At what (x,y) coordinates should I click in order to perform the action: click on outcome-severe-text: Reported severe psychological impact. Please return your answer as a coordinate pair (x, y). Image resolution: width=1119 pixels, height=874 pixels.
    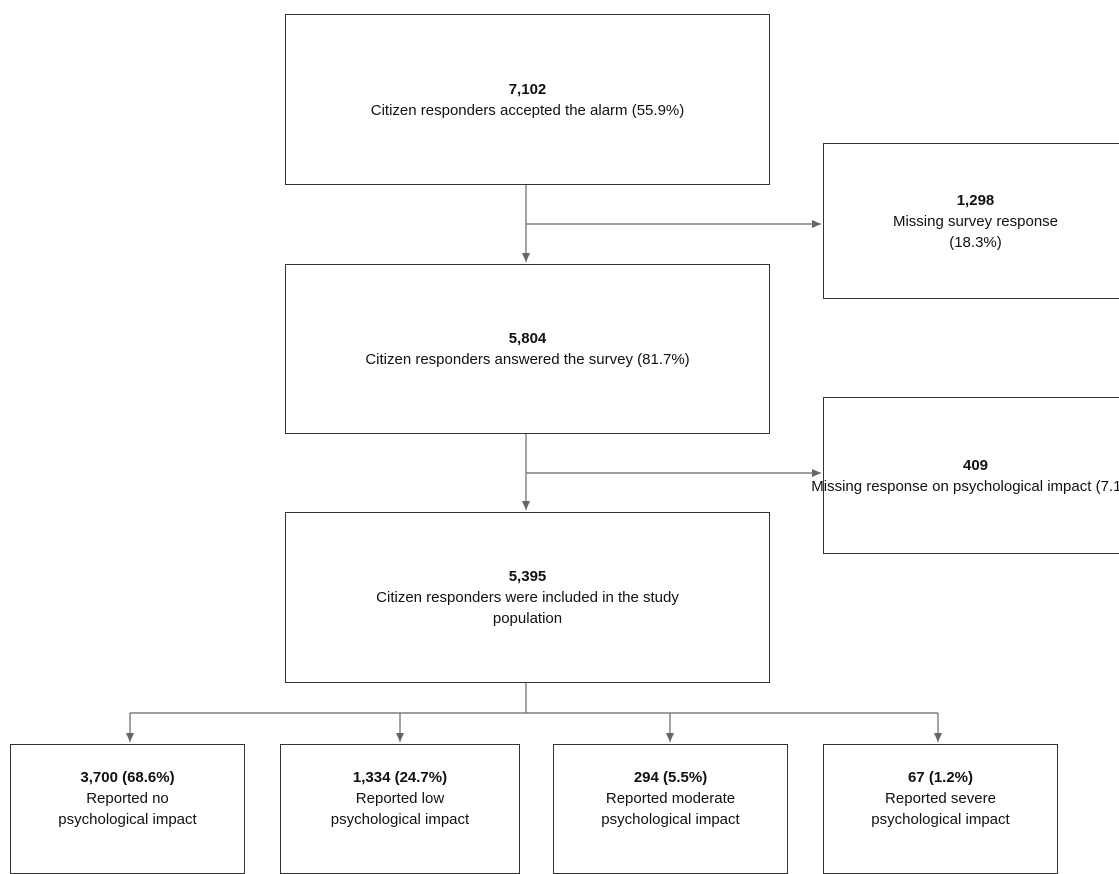
    Looking at the image, I should click on (940, 809).